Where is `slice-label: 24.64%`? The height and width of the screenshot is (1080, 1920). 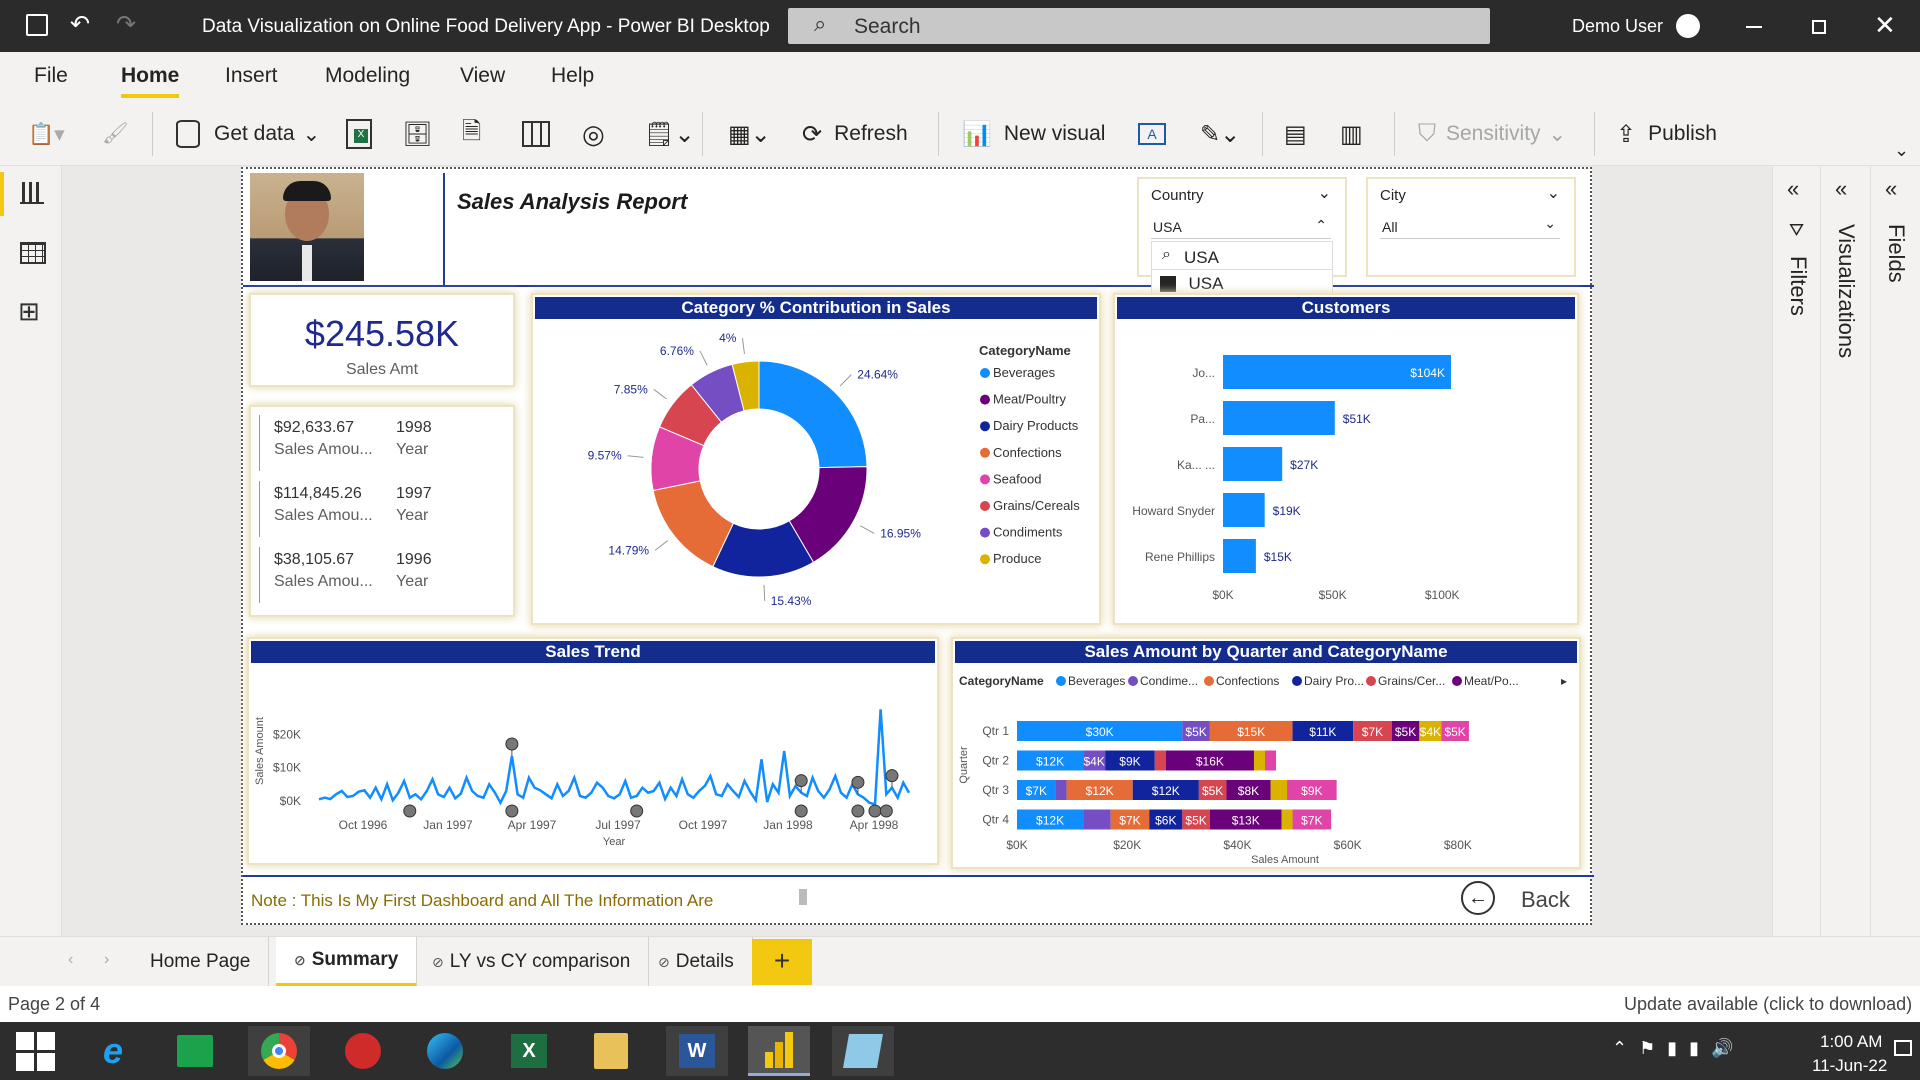
slice-label: 24.64% is located at coordinates (877, 375).